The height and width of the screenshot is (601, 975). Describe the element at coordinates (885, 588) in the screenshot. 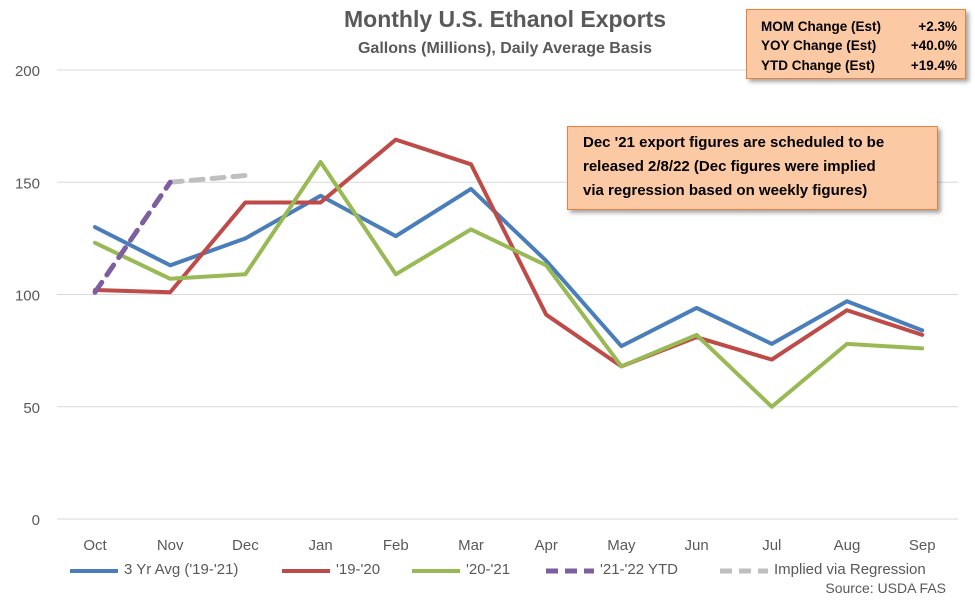

I see `source-note: Source: USDA FAS` at that location.